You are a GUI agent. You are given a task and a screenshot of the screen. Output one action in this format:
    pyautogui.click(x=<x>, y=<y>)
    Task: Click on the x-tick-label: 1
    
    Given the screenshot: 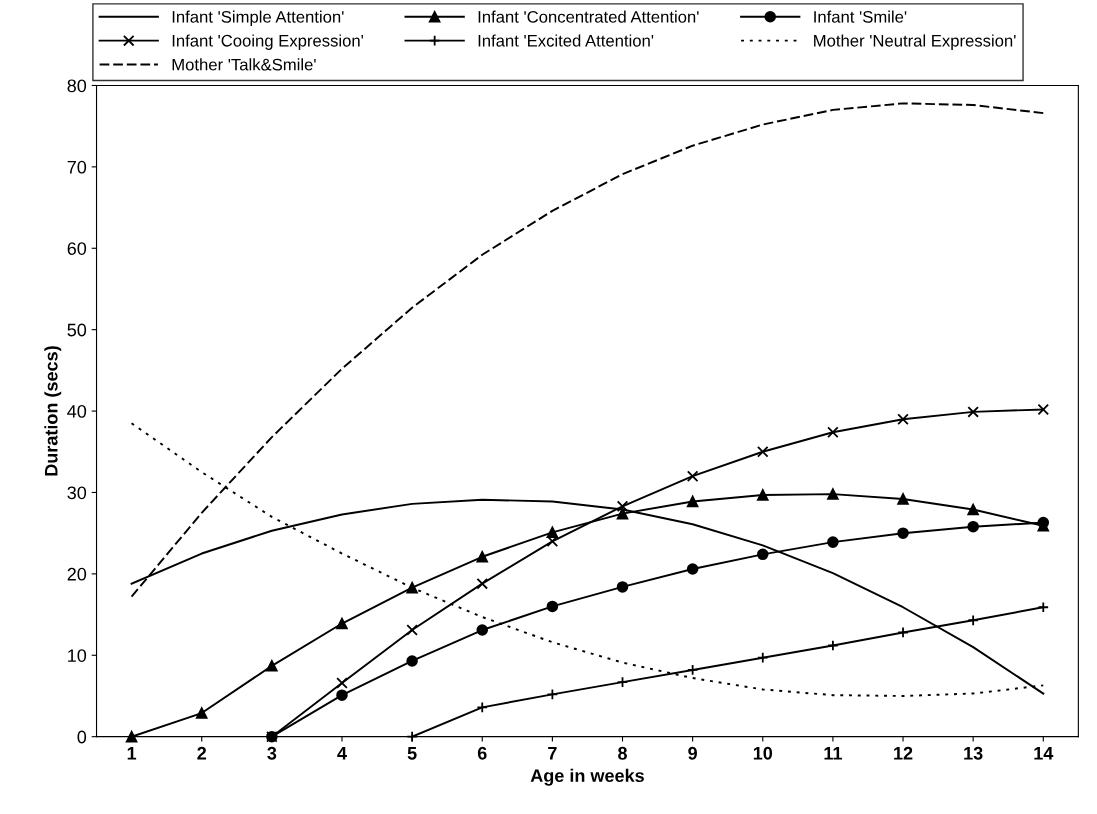 What is the action you would take?
    pyautogui.click(x=132, y=753)
    